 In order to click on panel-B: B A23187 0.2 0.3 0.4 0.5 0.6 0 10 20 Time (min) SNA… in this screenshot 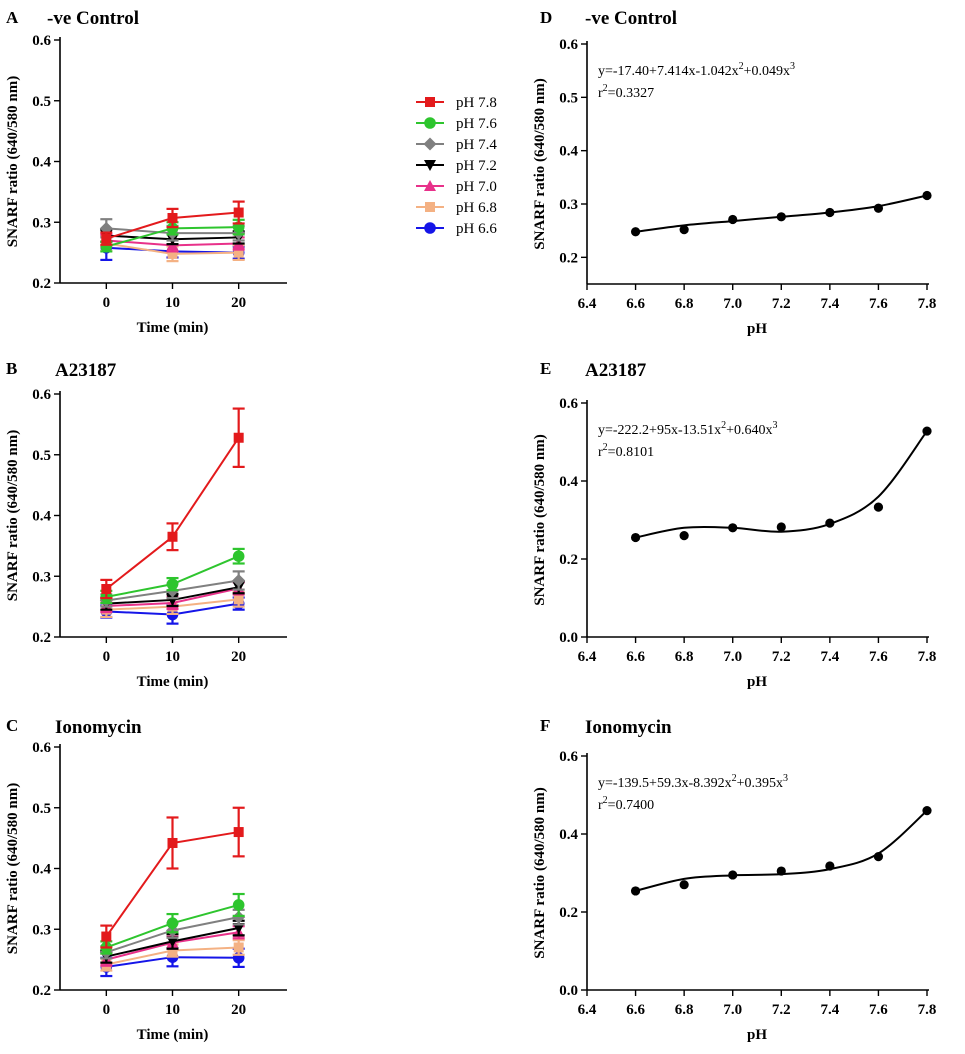, I will do `click(146, 524)`.